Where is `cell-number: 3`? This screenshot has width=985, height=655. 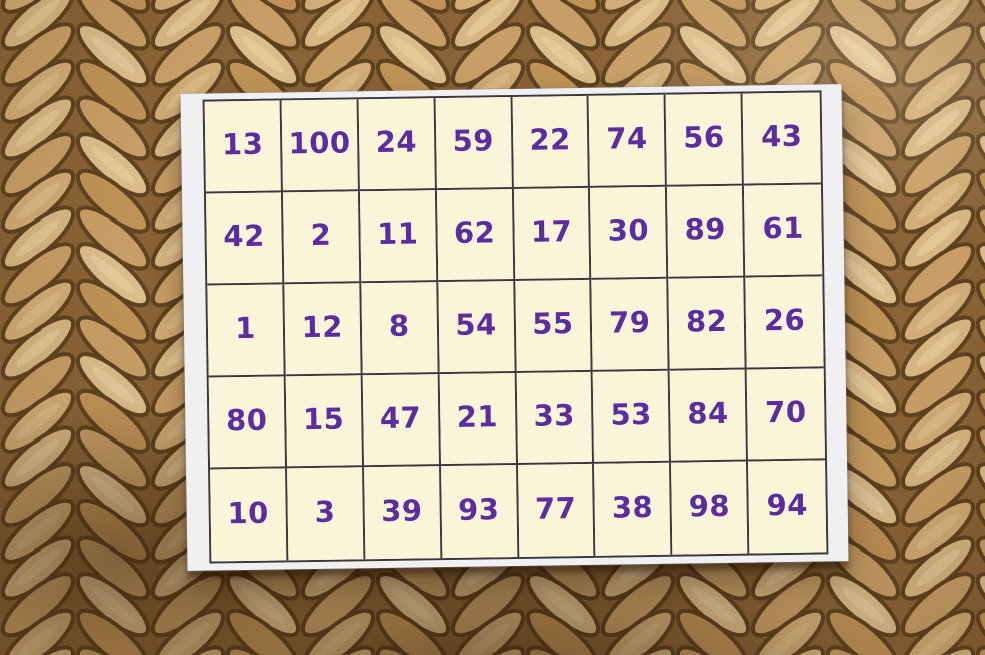 cell-number: 3 is located at coordinates (325, 511).